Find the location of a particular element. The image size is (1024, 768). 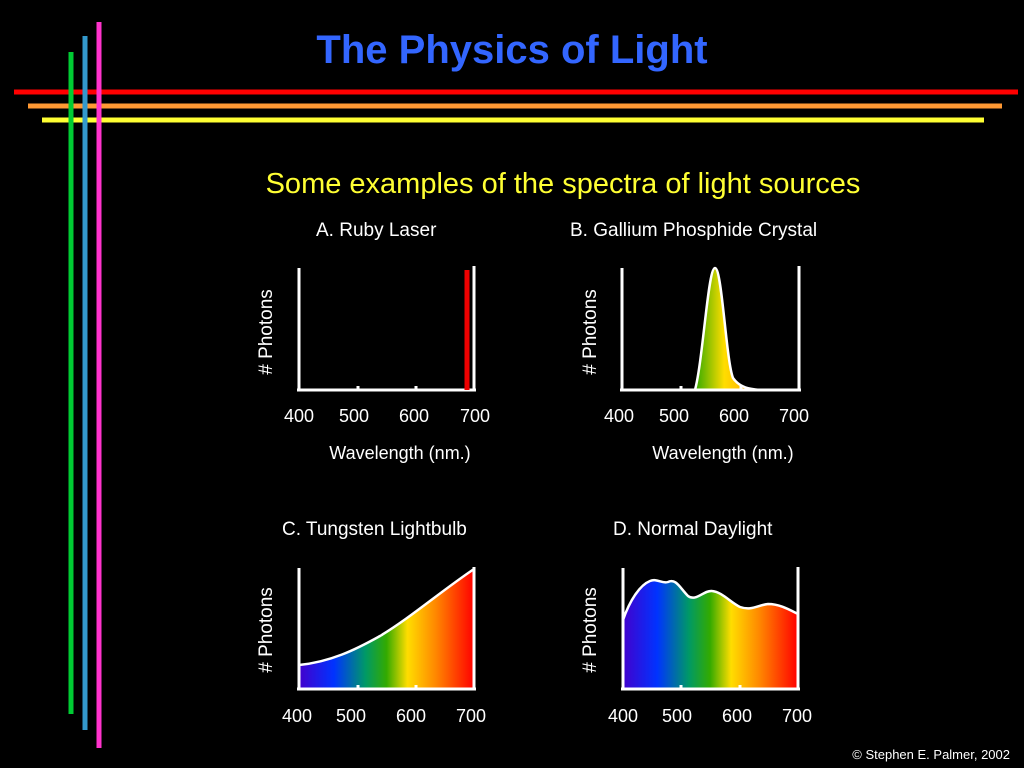

slide-title: The Physics of Light is located at coordinates (512, 50).